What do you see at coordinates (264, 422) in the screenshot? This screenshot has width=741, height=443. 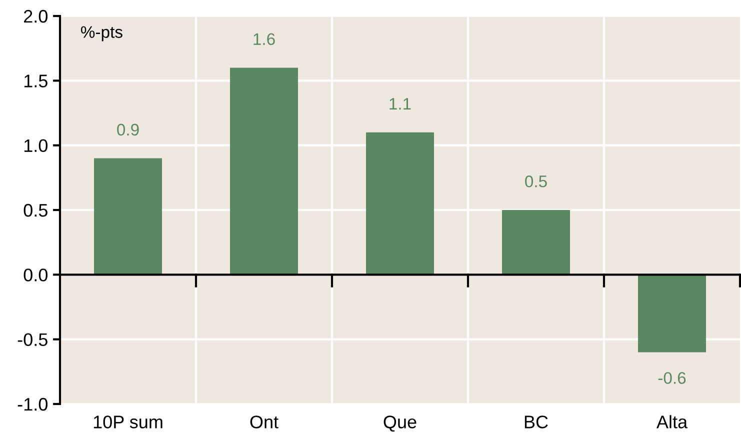 I see `x-tick-label: Ont` at bounding box center [264, 422].